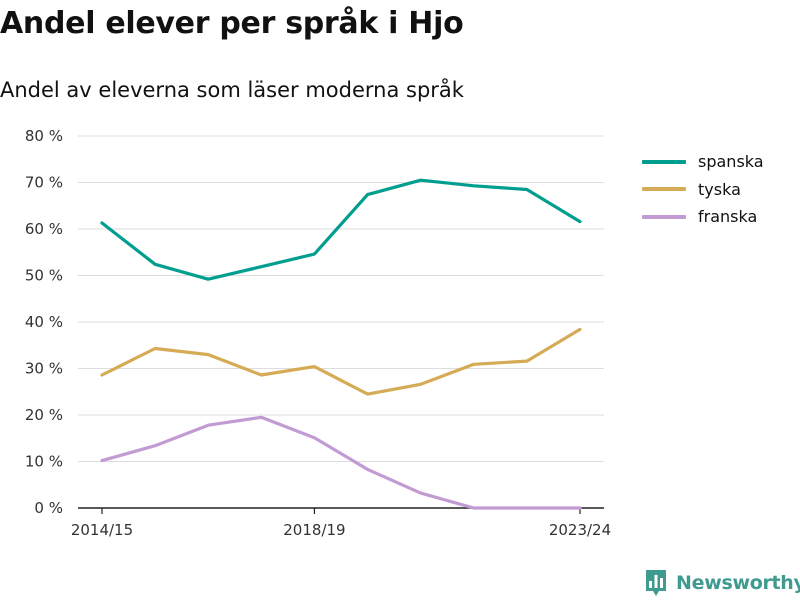 This screenshot has height=600, width=800. I want to click on x-axis: 2014/15 2018/19 2023/24, so click(341, 523).